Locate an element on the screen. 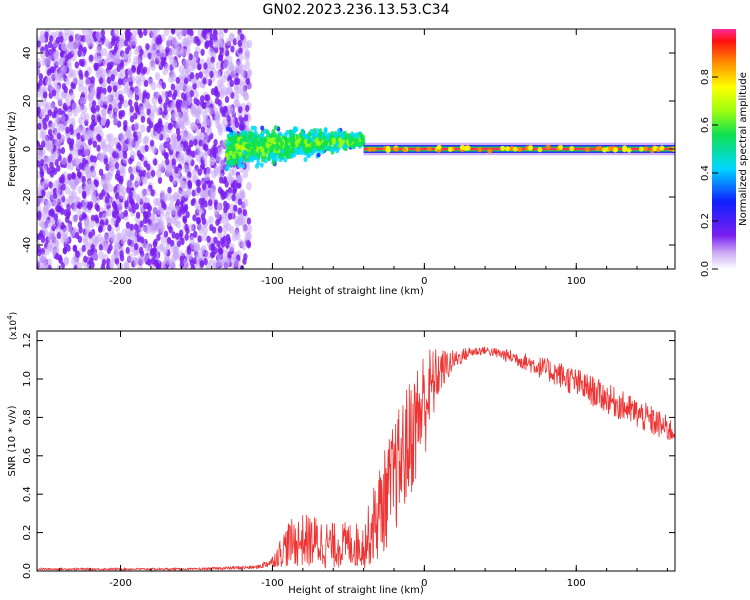 The image size is (750, 600). snr-y-label: SNR (10 * v/v) is located at coordinates (12, 440).